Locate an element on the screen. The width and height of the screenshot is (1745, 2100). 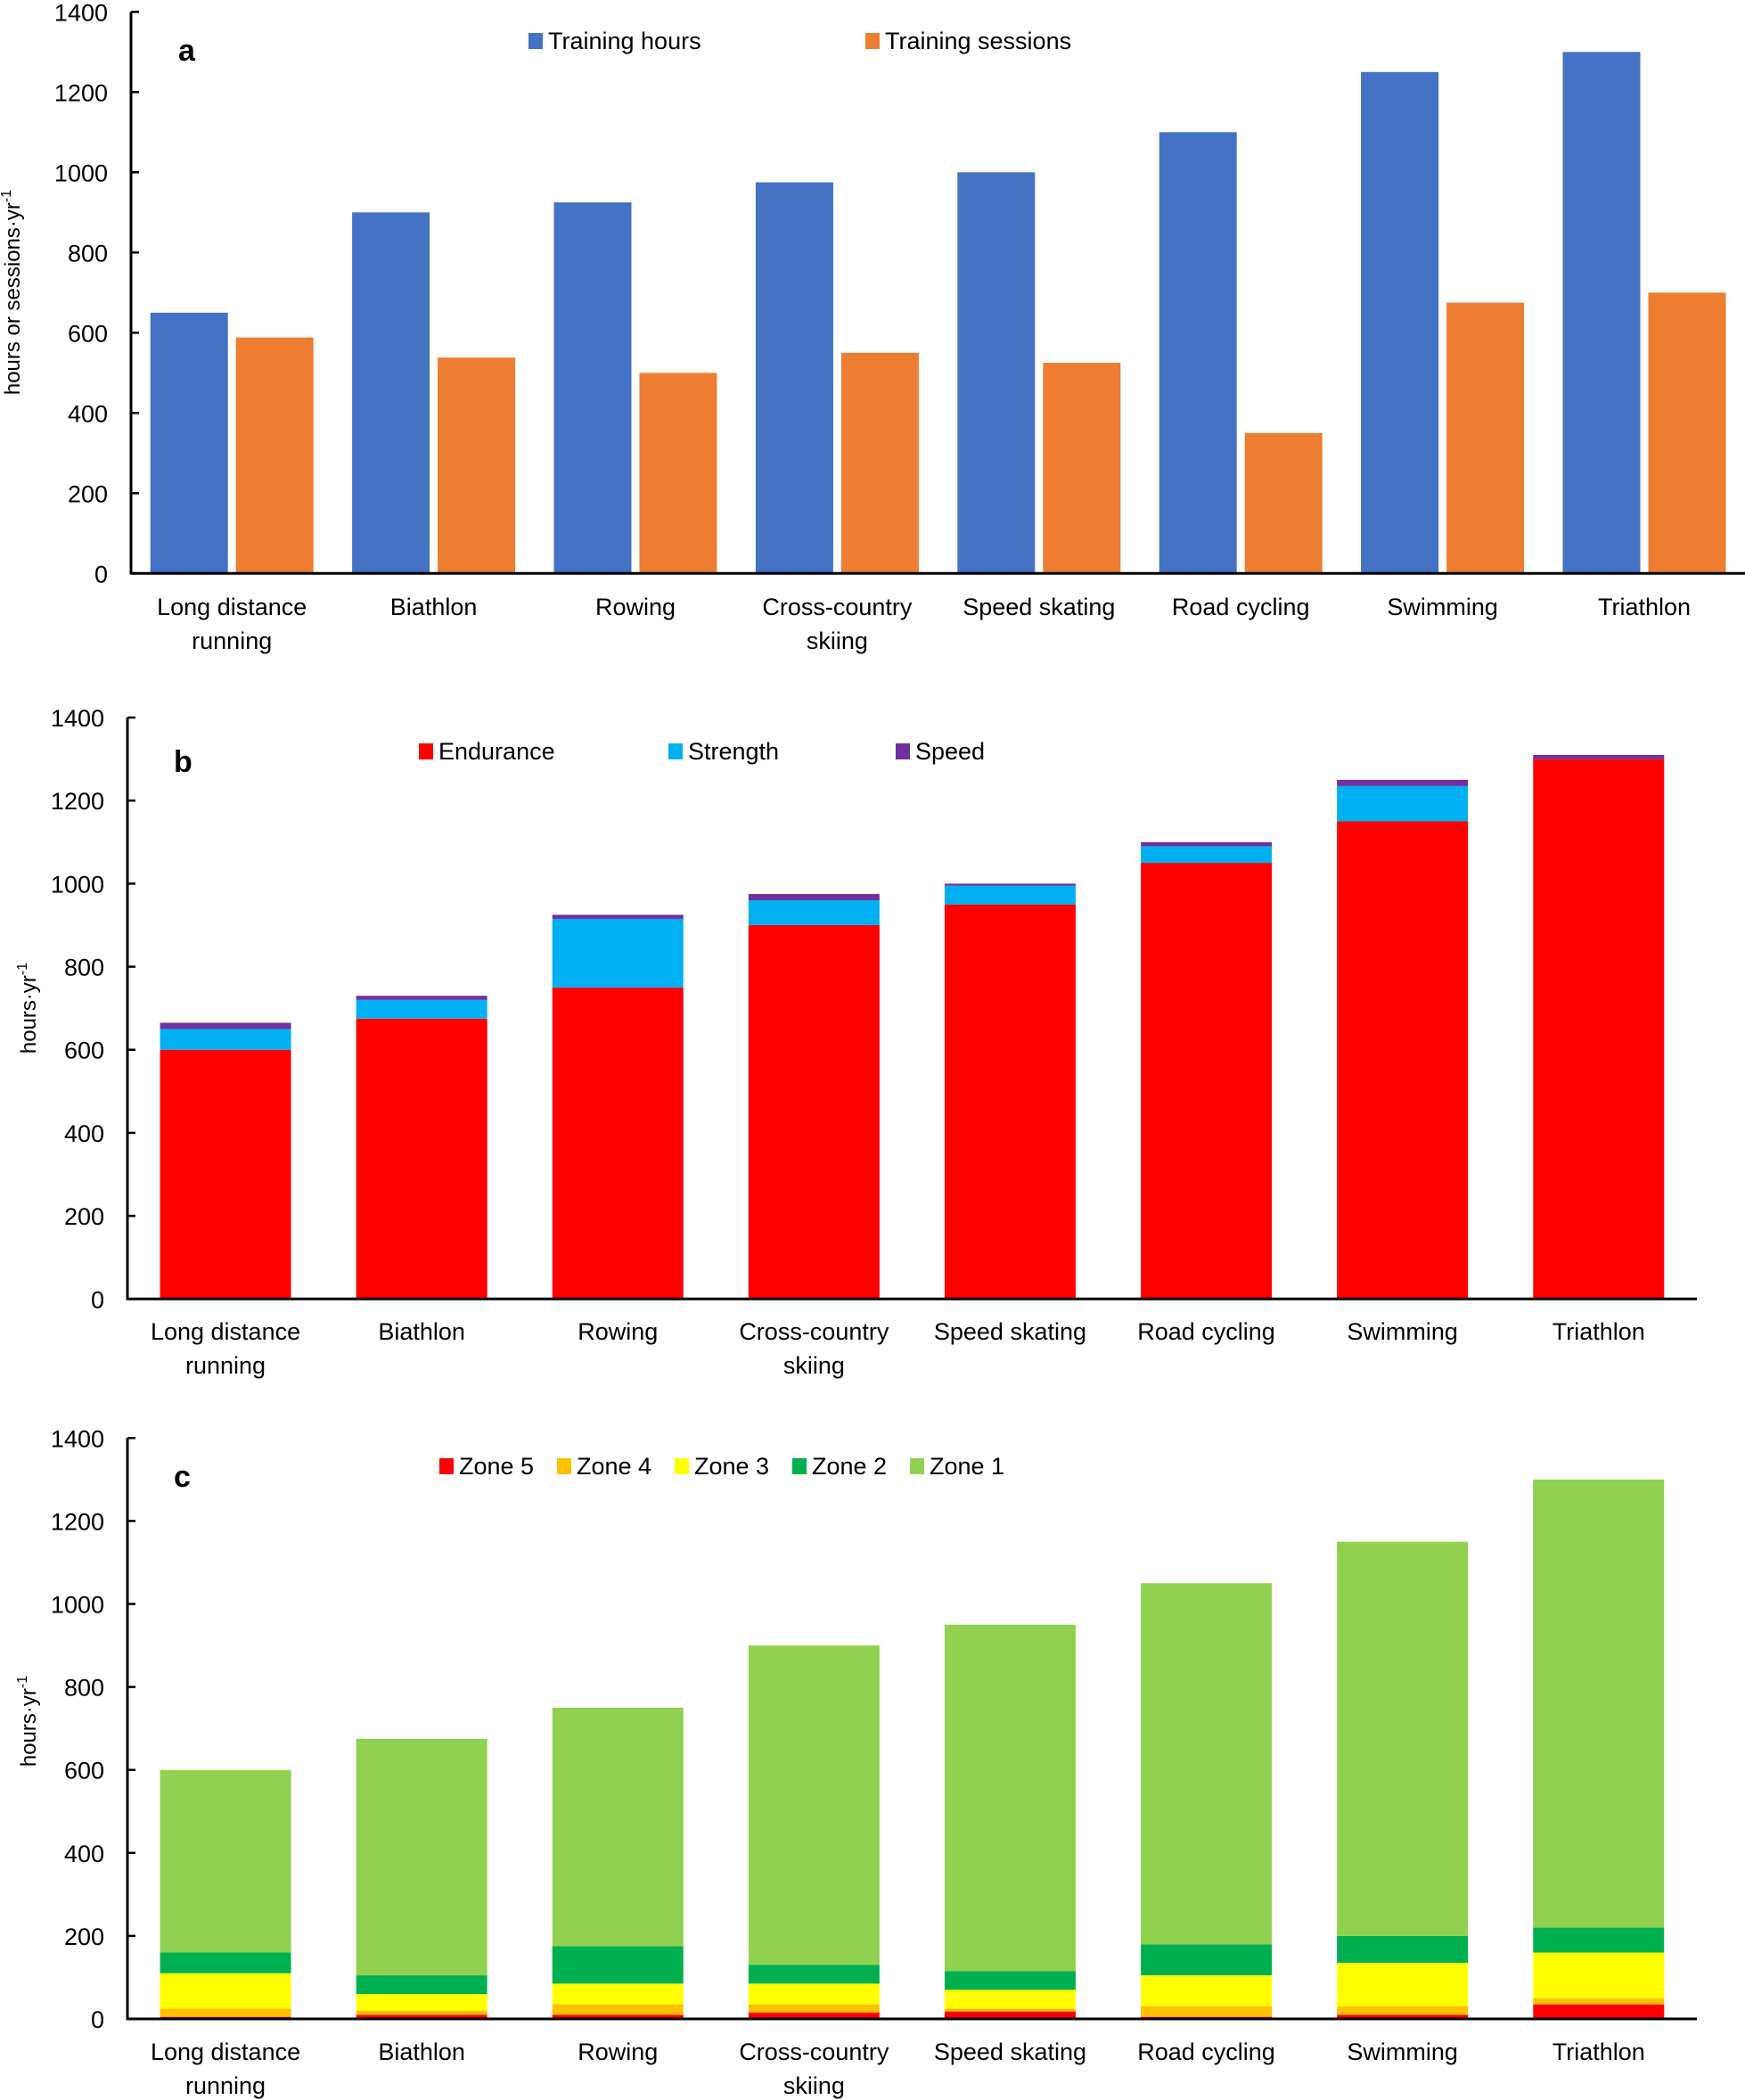
y-axis-title-text: hours or sessions·yr is located at coordinates (13, 298).